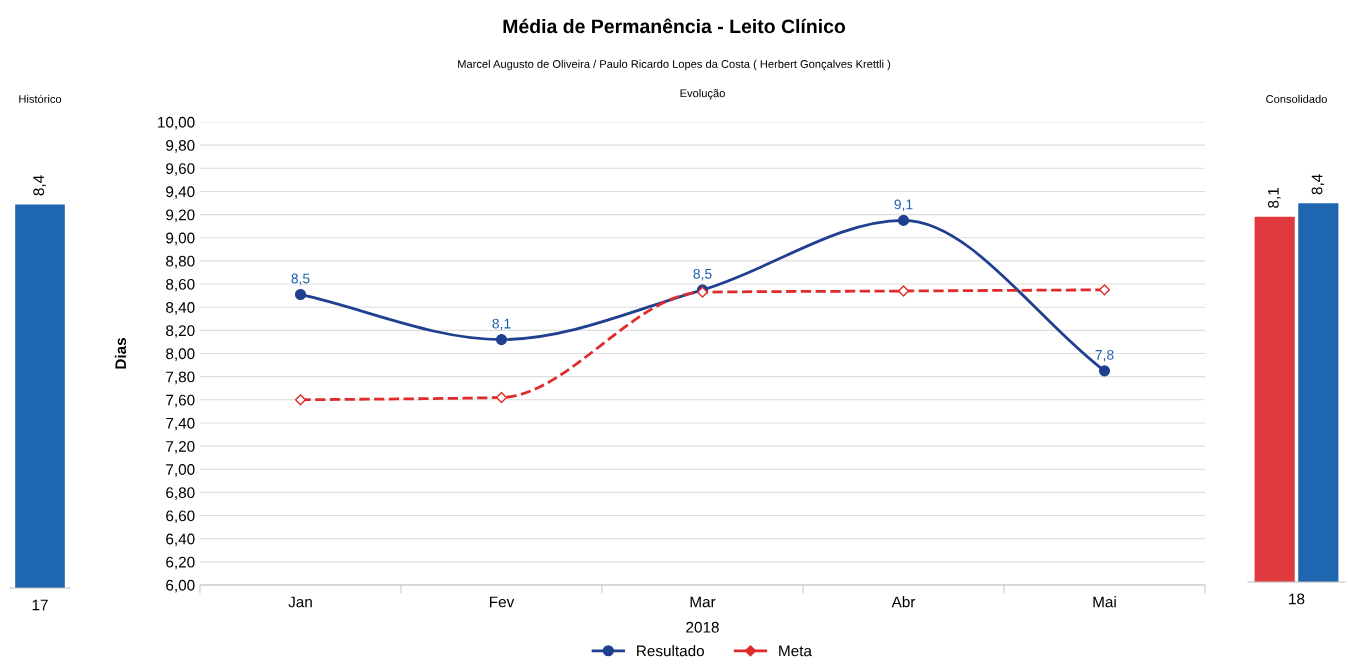 The width and height of the screenshot is (1348, 671). I want to click on x-tick-label: Jan, so click(300, 602).